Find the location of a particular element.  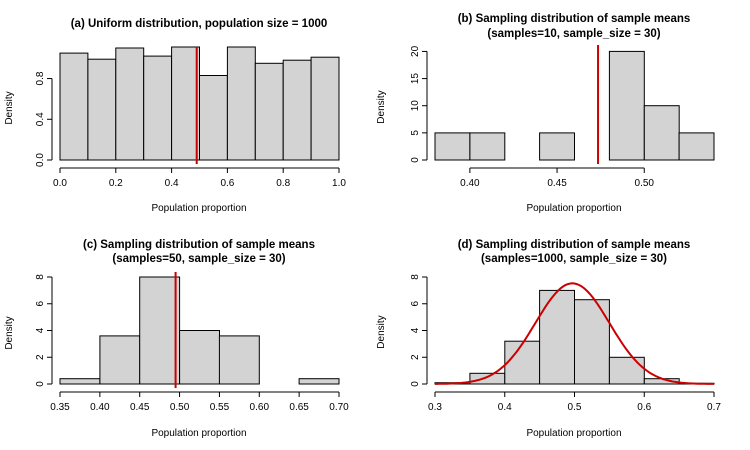

panel-c-x-tick-label-2: 0.45 is located at coordinates (140, 407).